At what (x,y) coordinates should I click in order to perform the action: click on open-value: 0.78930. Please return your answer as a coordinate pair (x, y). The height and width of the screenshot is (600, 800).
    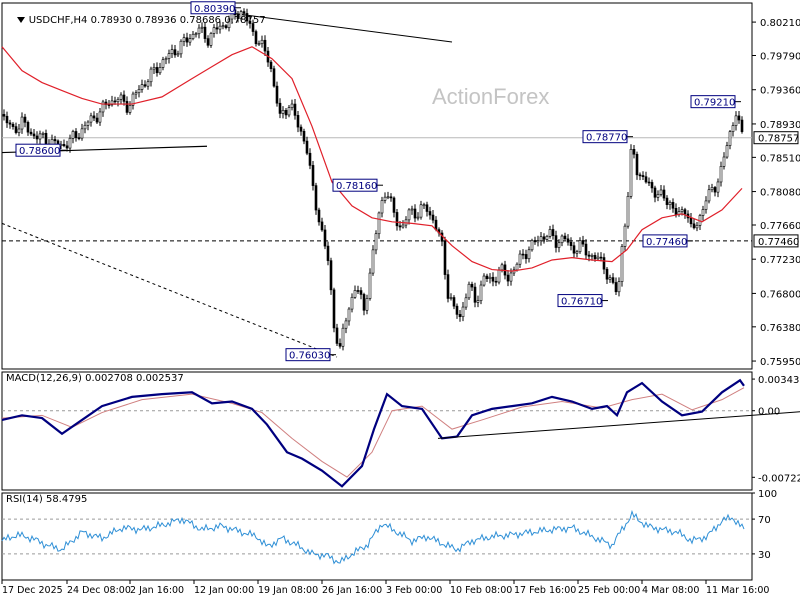
    Looking at the image, I should click on (111, 20).